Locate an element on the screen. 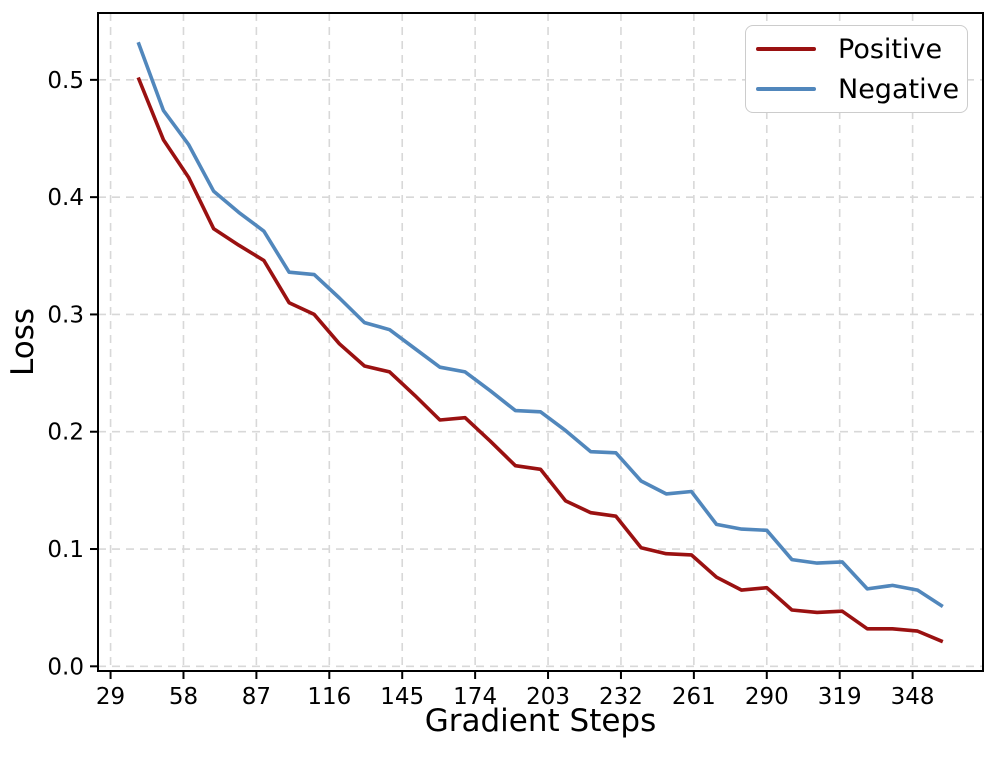 The image size is (997, 759). legend-label-positive: Positive is located at coordinates (890, 49).